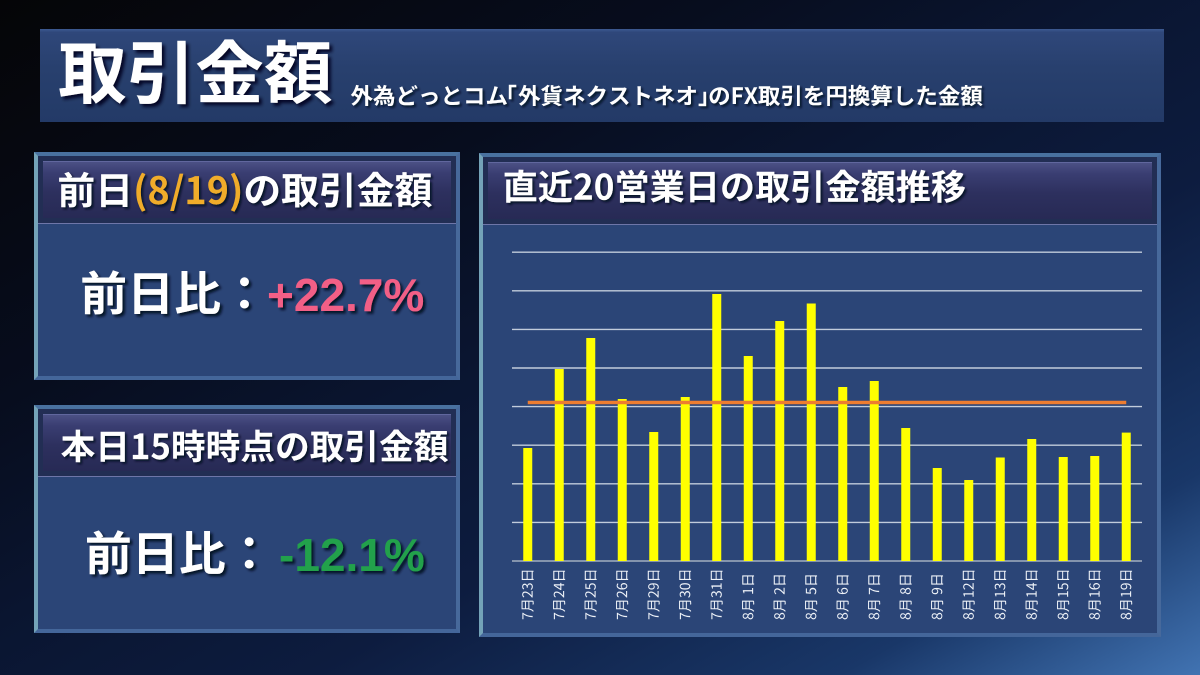 The width and height of the screenshot is (1200, 675). What do you see at coordinates (352, 555) in the screenshot?
I see `svg-text: -12.1%` at bounding box center [352, 555].